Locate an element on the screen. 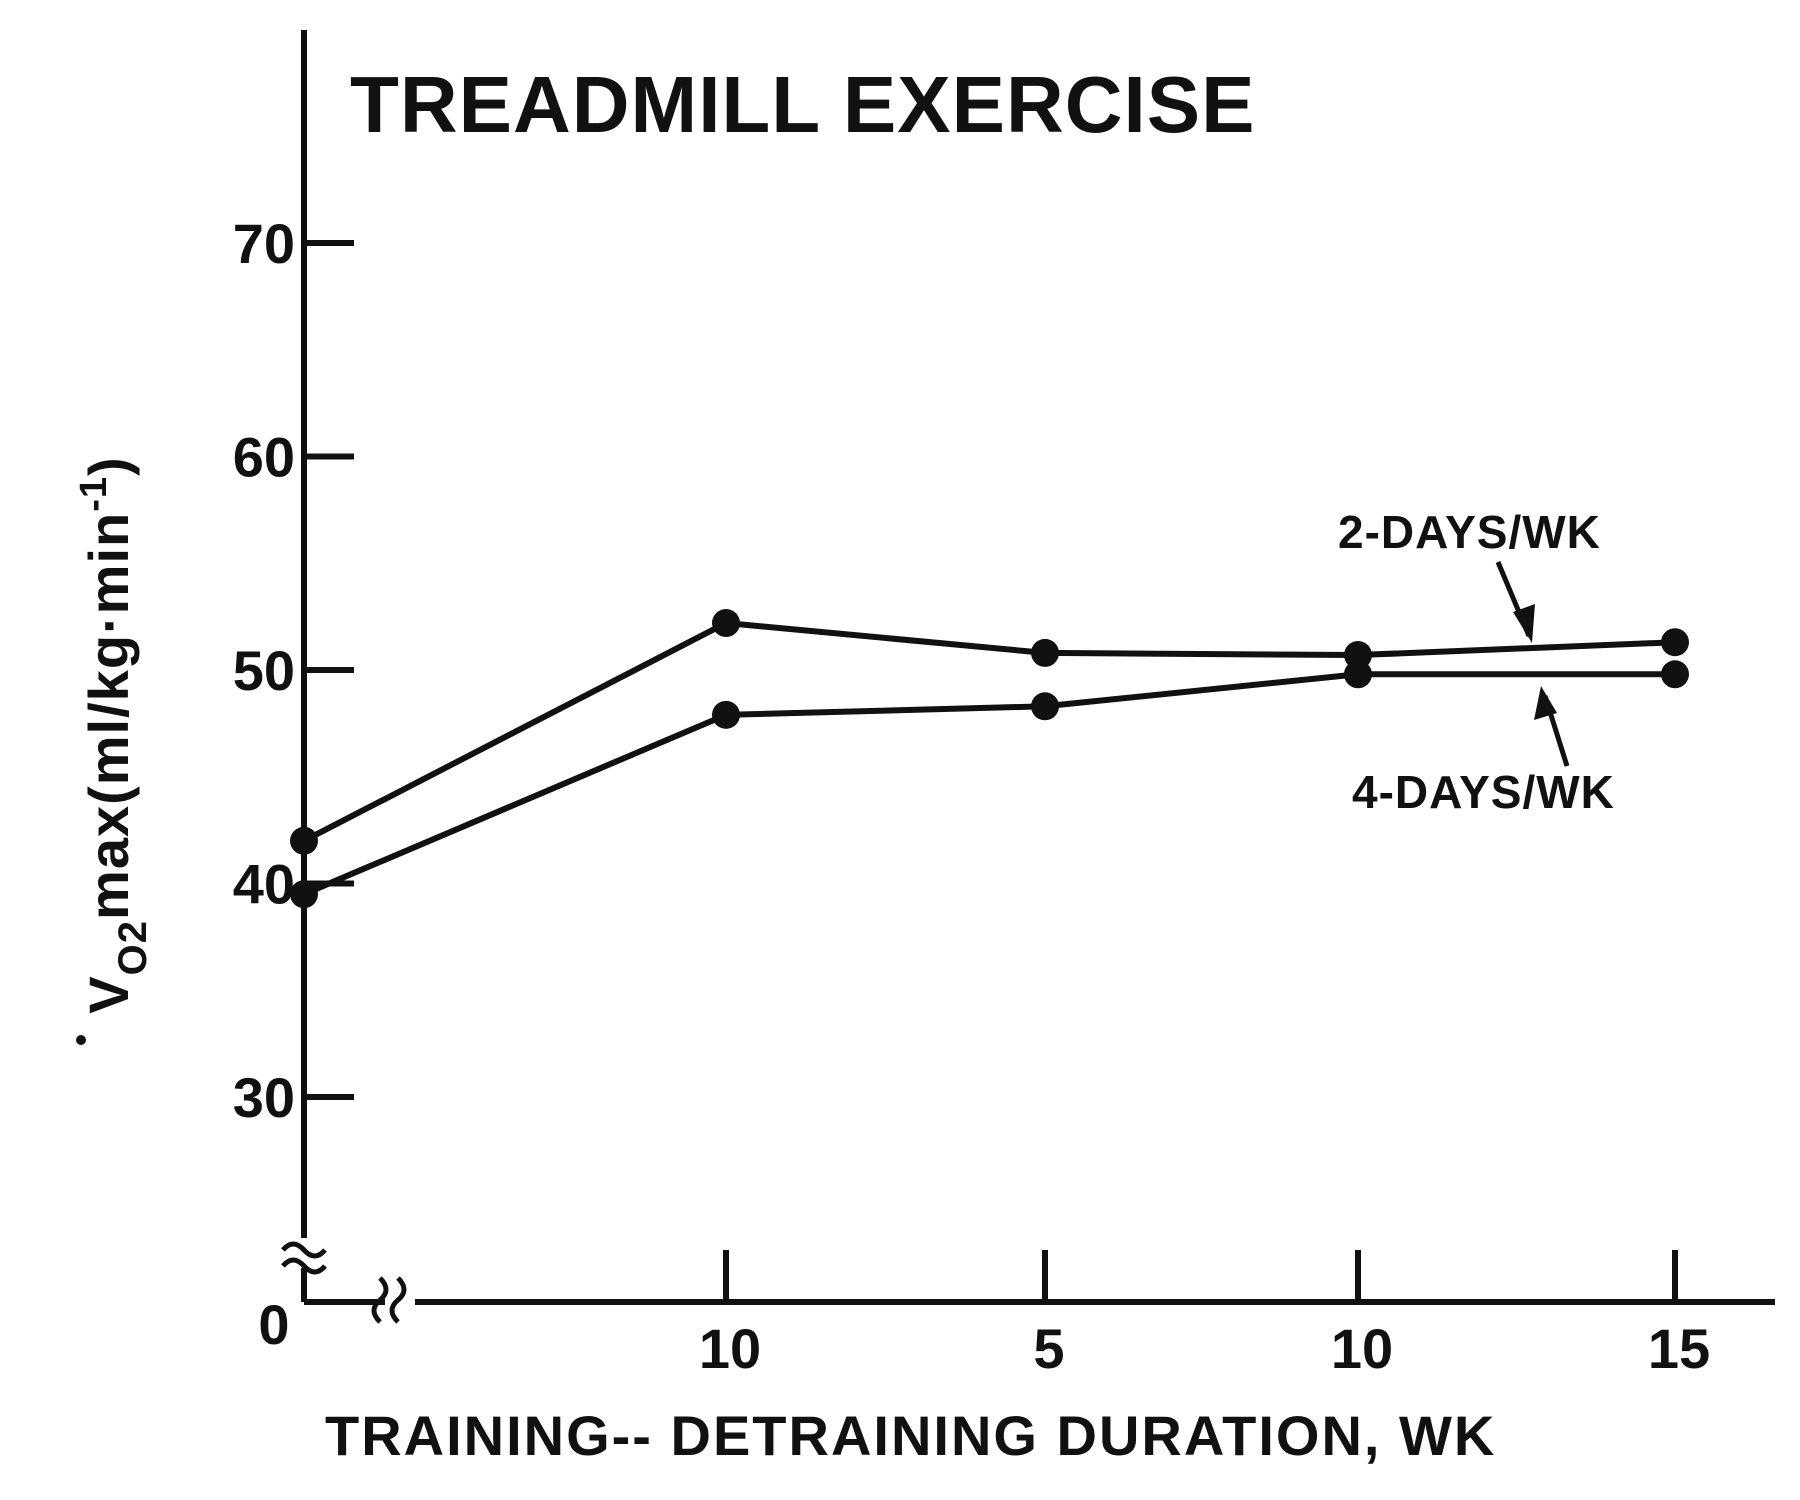 Image resolution: width=1800 pixels, height=1500 pixels. svg-text: VO2max(ml/kg·min-1) is located at coordinates (114, 734).